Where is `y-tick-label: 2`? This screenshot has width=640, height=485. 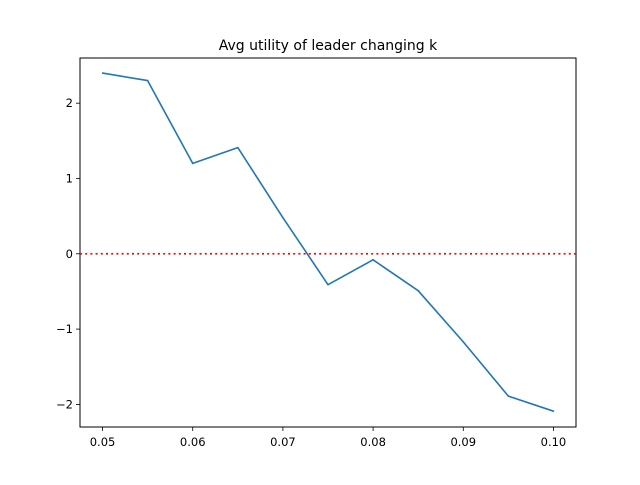 y-tick-label: 2 is located at coordinates (69, 103).